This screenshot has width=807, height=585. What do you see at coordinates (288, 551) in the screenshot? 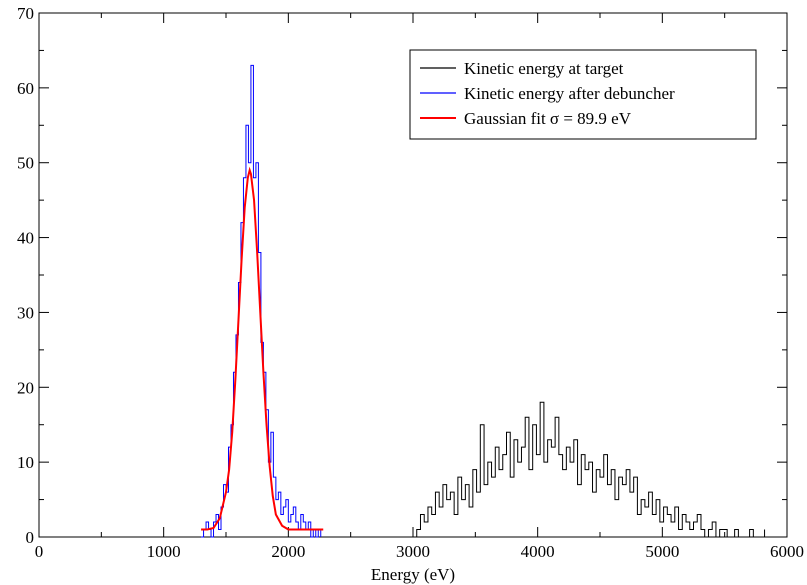
I see `x-tick-label: 2000` at bounding box center [288, 551].